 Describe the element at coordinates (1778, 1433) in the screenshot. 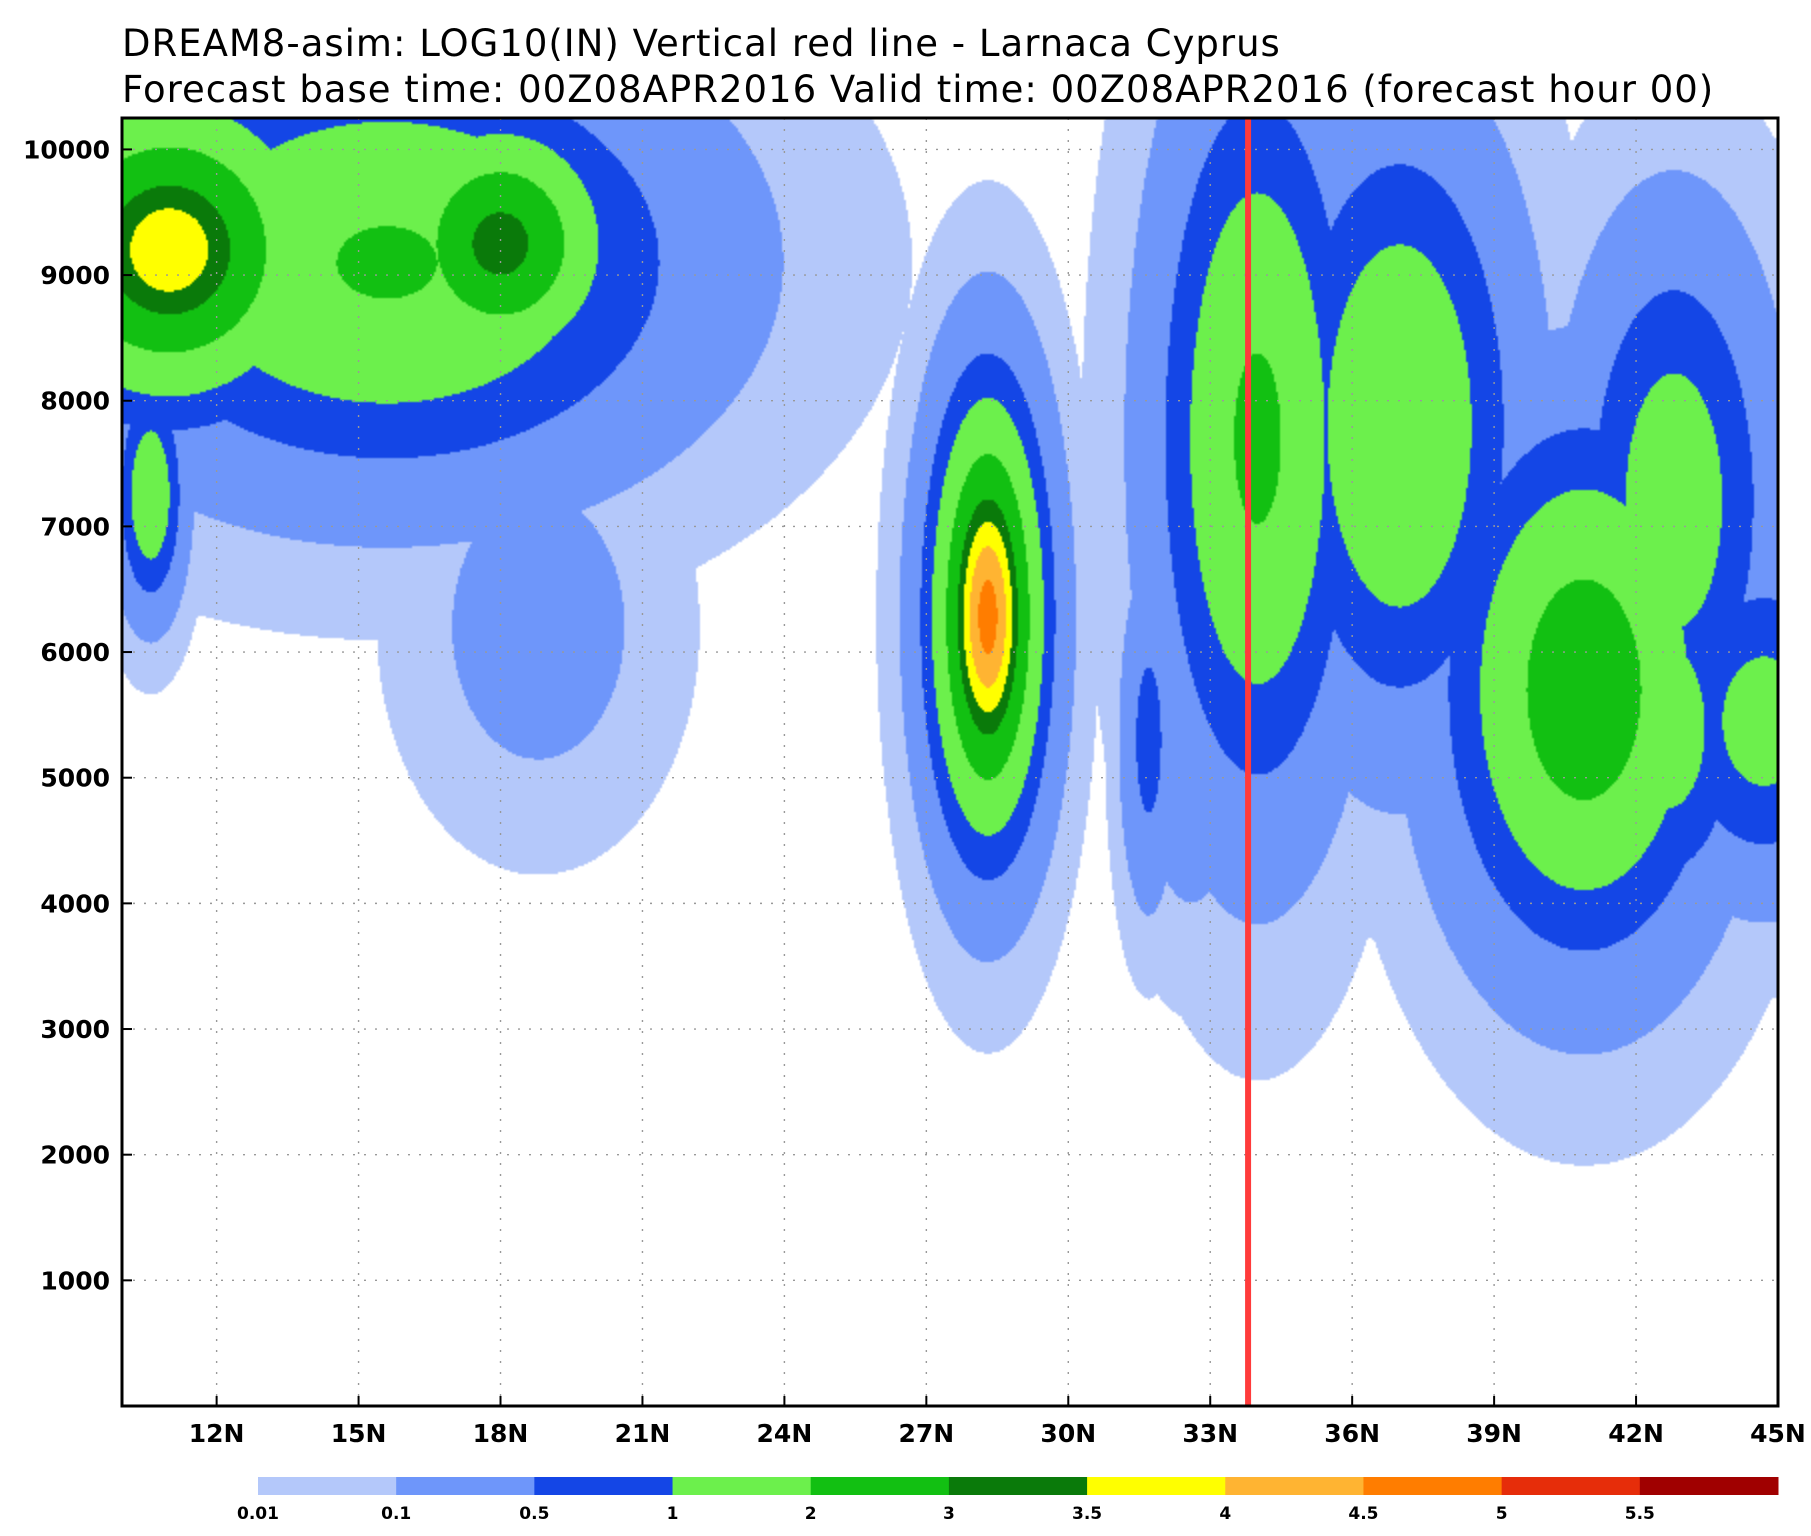

I see `x-tick-label: 45N` at that location.